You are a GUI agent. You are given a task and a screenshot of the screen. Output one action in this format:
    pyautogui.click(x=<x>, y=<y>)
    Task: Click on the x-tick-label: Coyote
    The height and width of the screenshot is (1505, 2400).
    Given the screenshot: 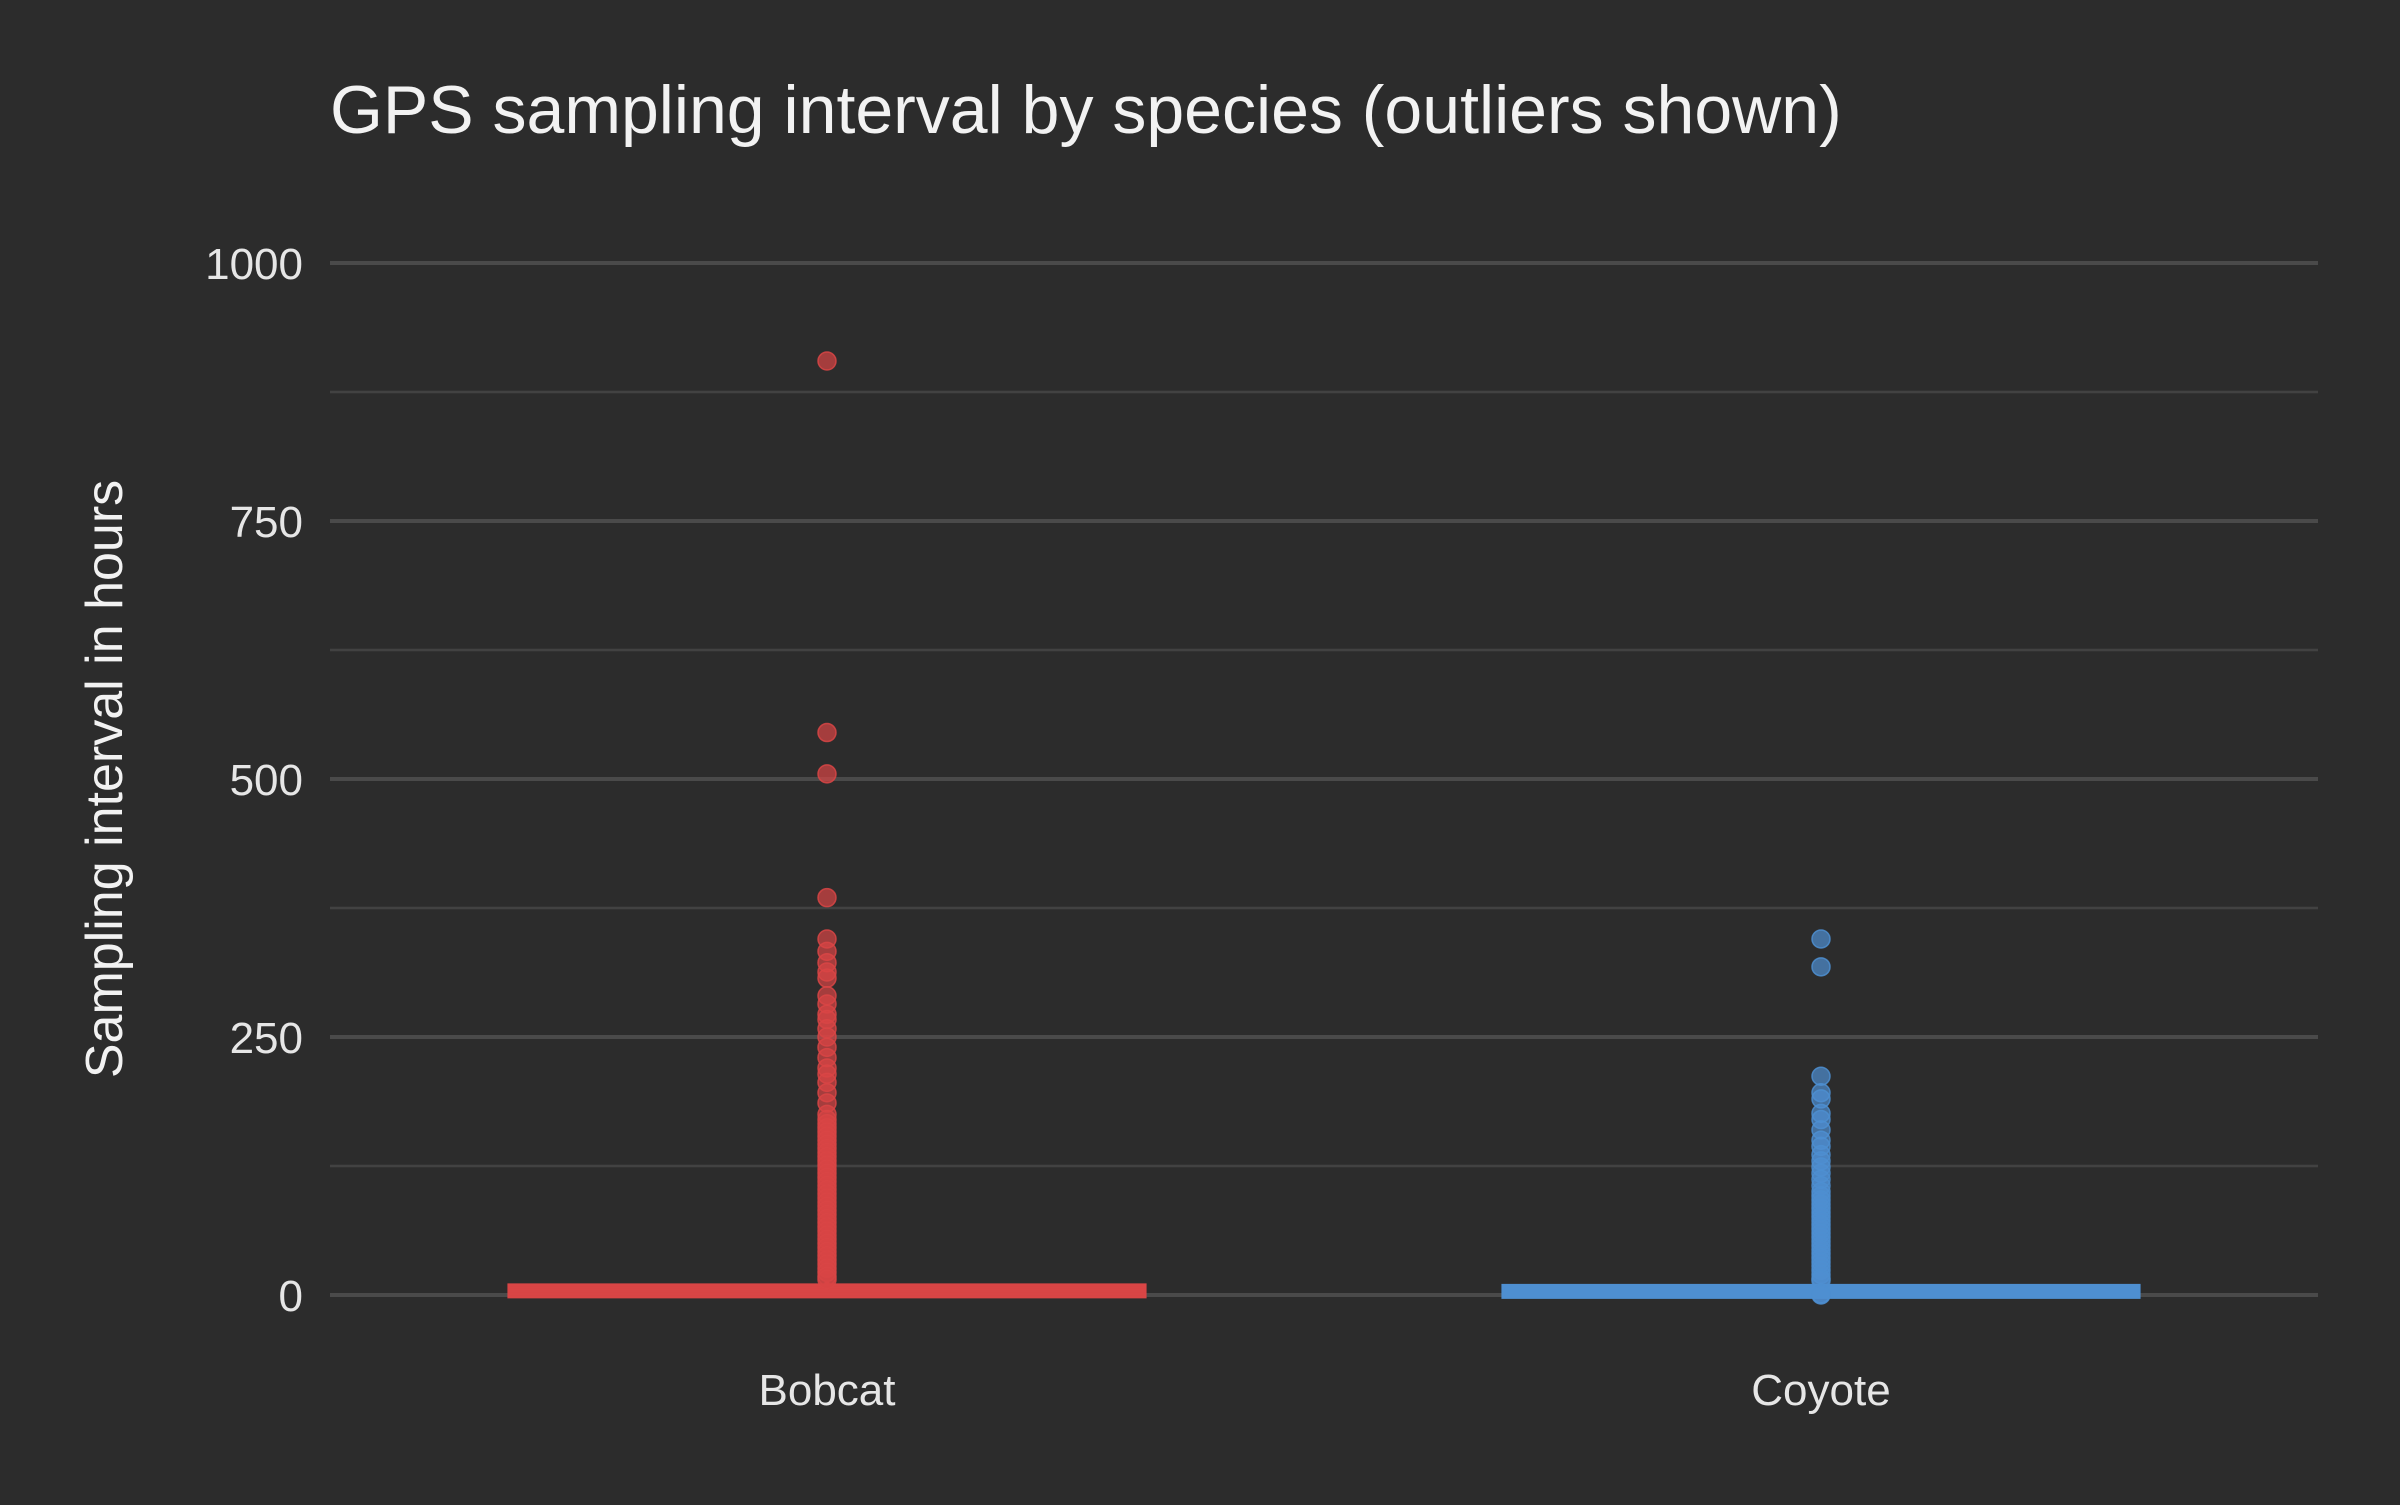 What is the action you would take?
    pyautogui.click(x=1820, y=1390)
    